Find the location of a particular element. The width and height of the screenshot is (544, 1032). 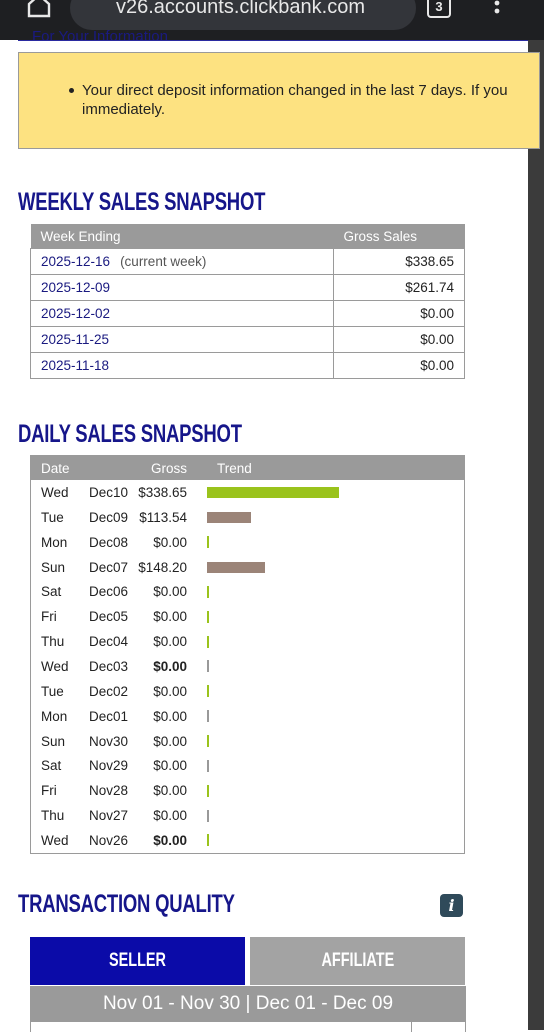

table-row: 2025-11-18 $0.00 is located at coordinates (247, 365).